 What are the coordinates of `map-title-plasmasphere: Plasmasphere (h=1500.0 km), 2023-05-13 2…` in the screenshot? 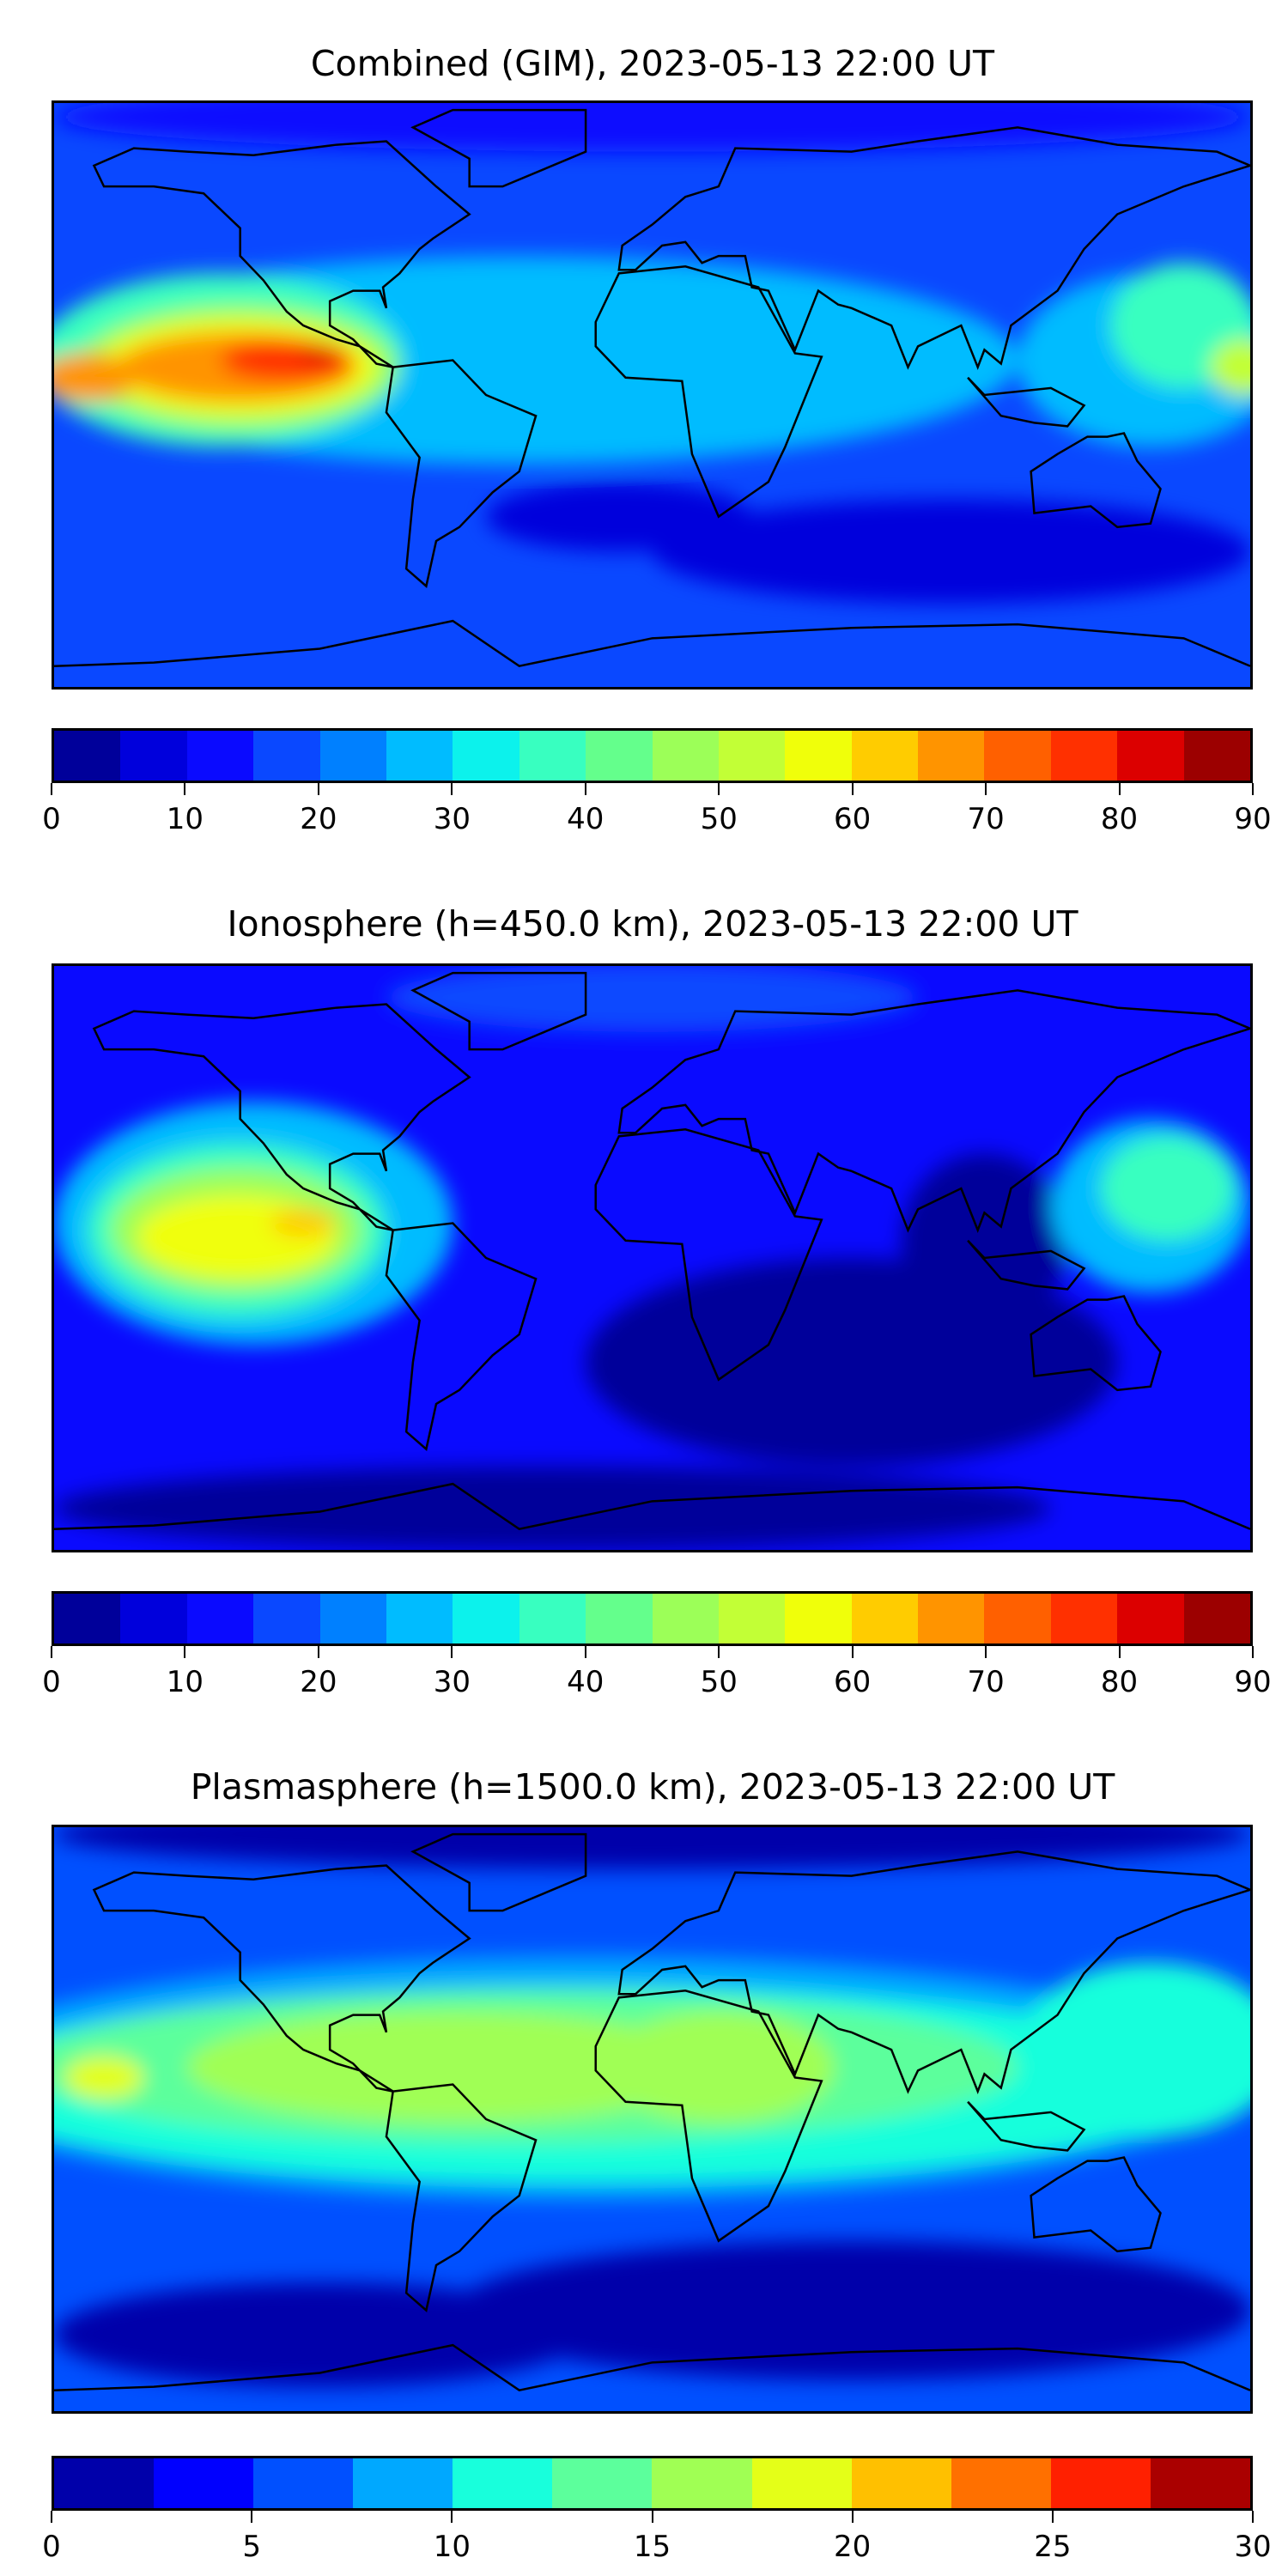 It's located at (652, 1786).